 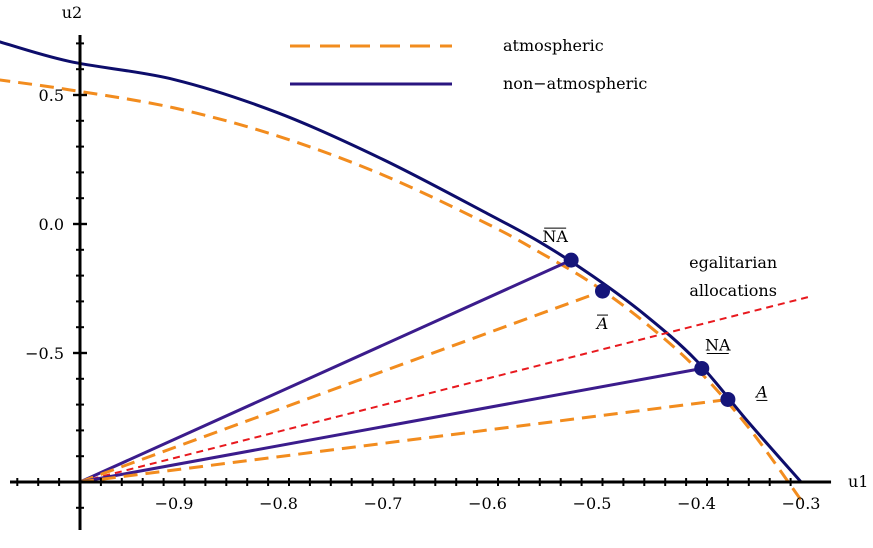 What do you see at coordinates (383, 503) in the screenshot?
I see `x-tick-label: −0.7` at bounding box center [383, 503].